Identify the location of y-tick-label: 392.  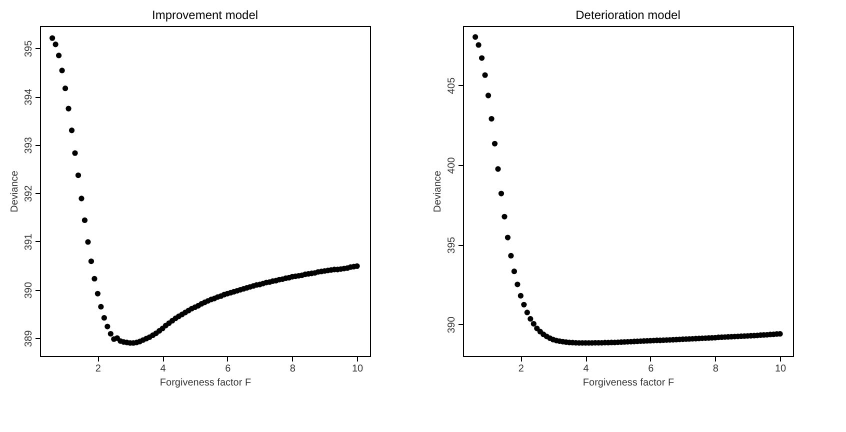
(29, 193).